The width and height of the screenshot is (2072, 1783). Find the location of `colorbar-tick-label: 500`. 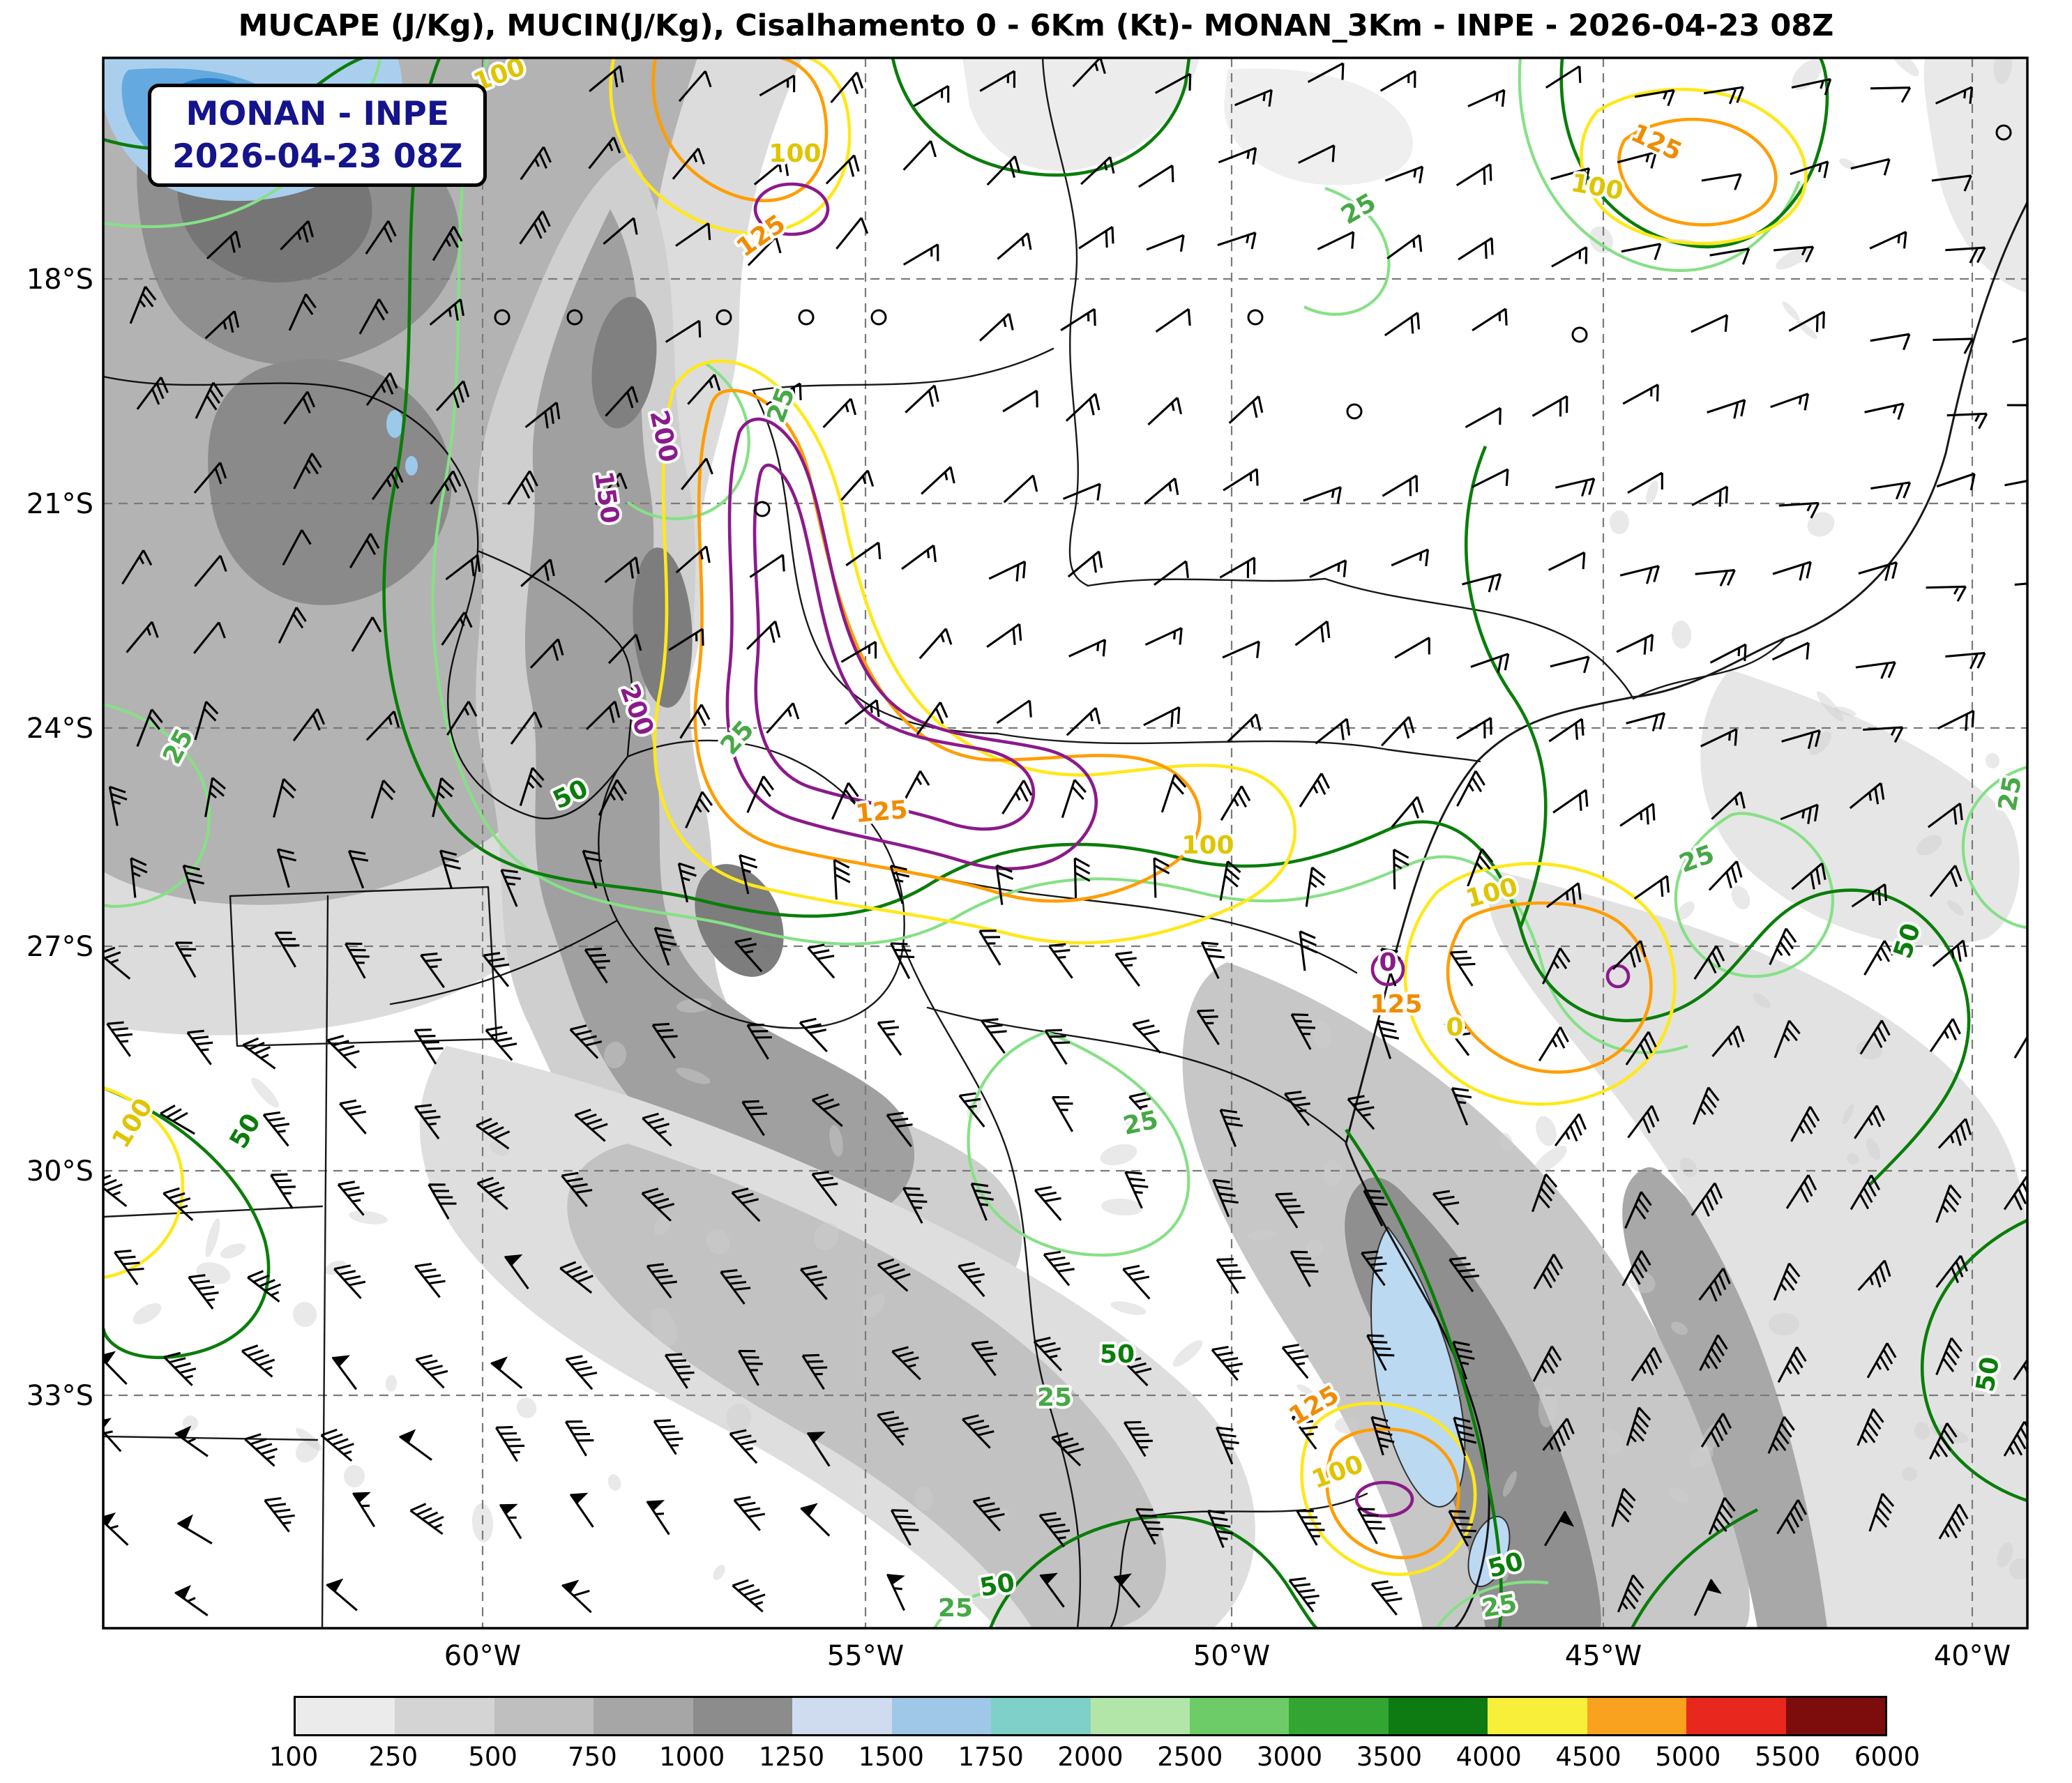

colorbar-tick-label: 500 is located at coordinates (492, 1757).